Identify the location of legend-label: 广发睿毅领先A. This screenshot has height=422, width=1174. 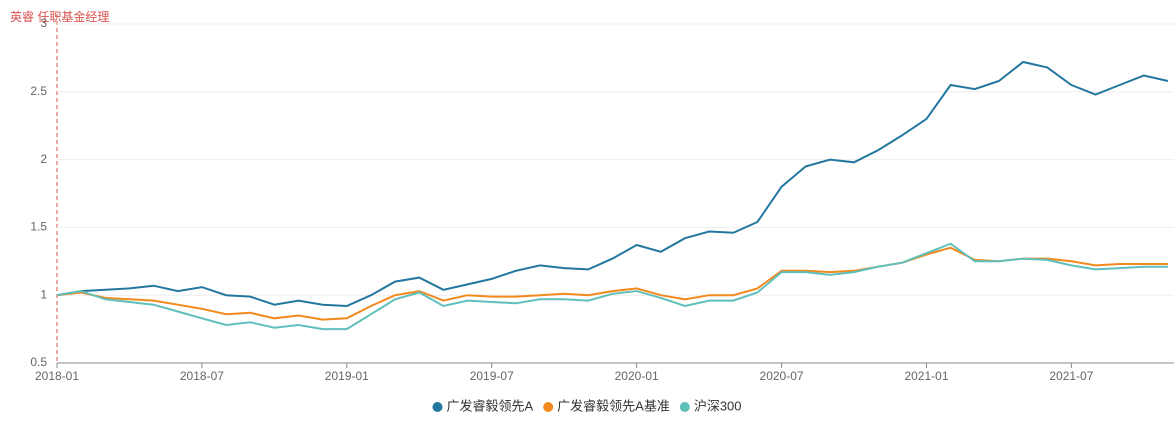
(489, 405).